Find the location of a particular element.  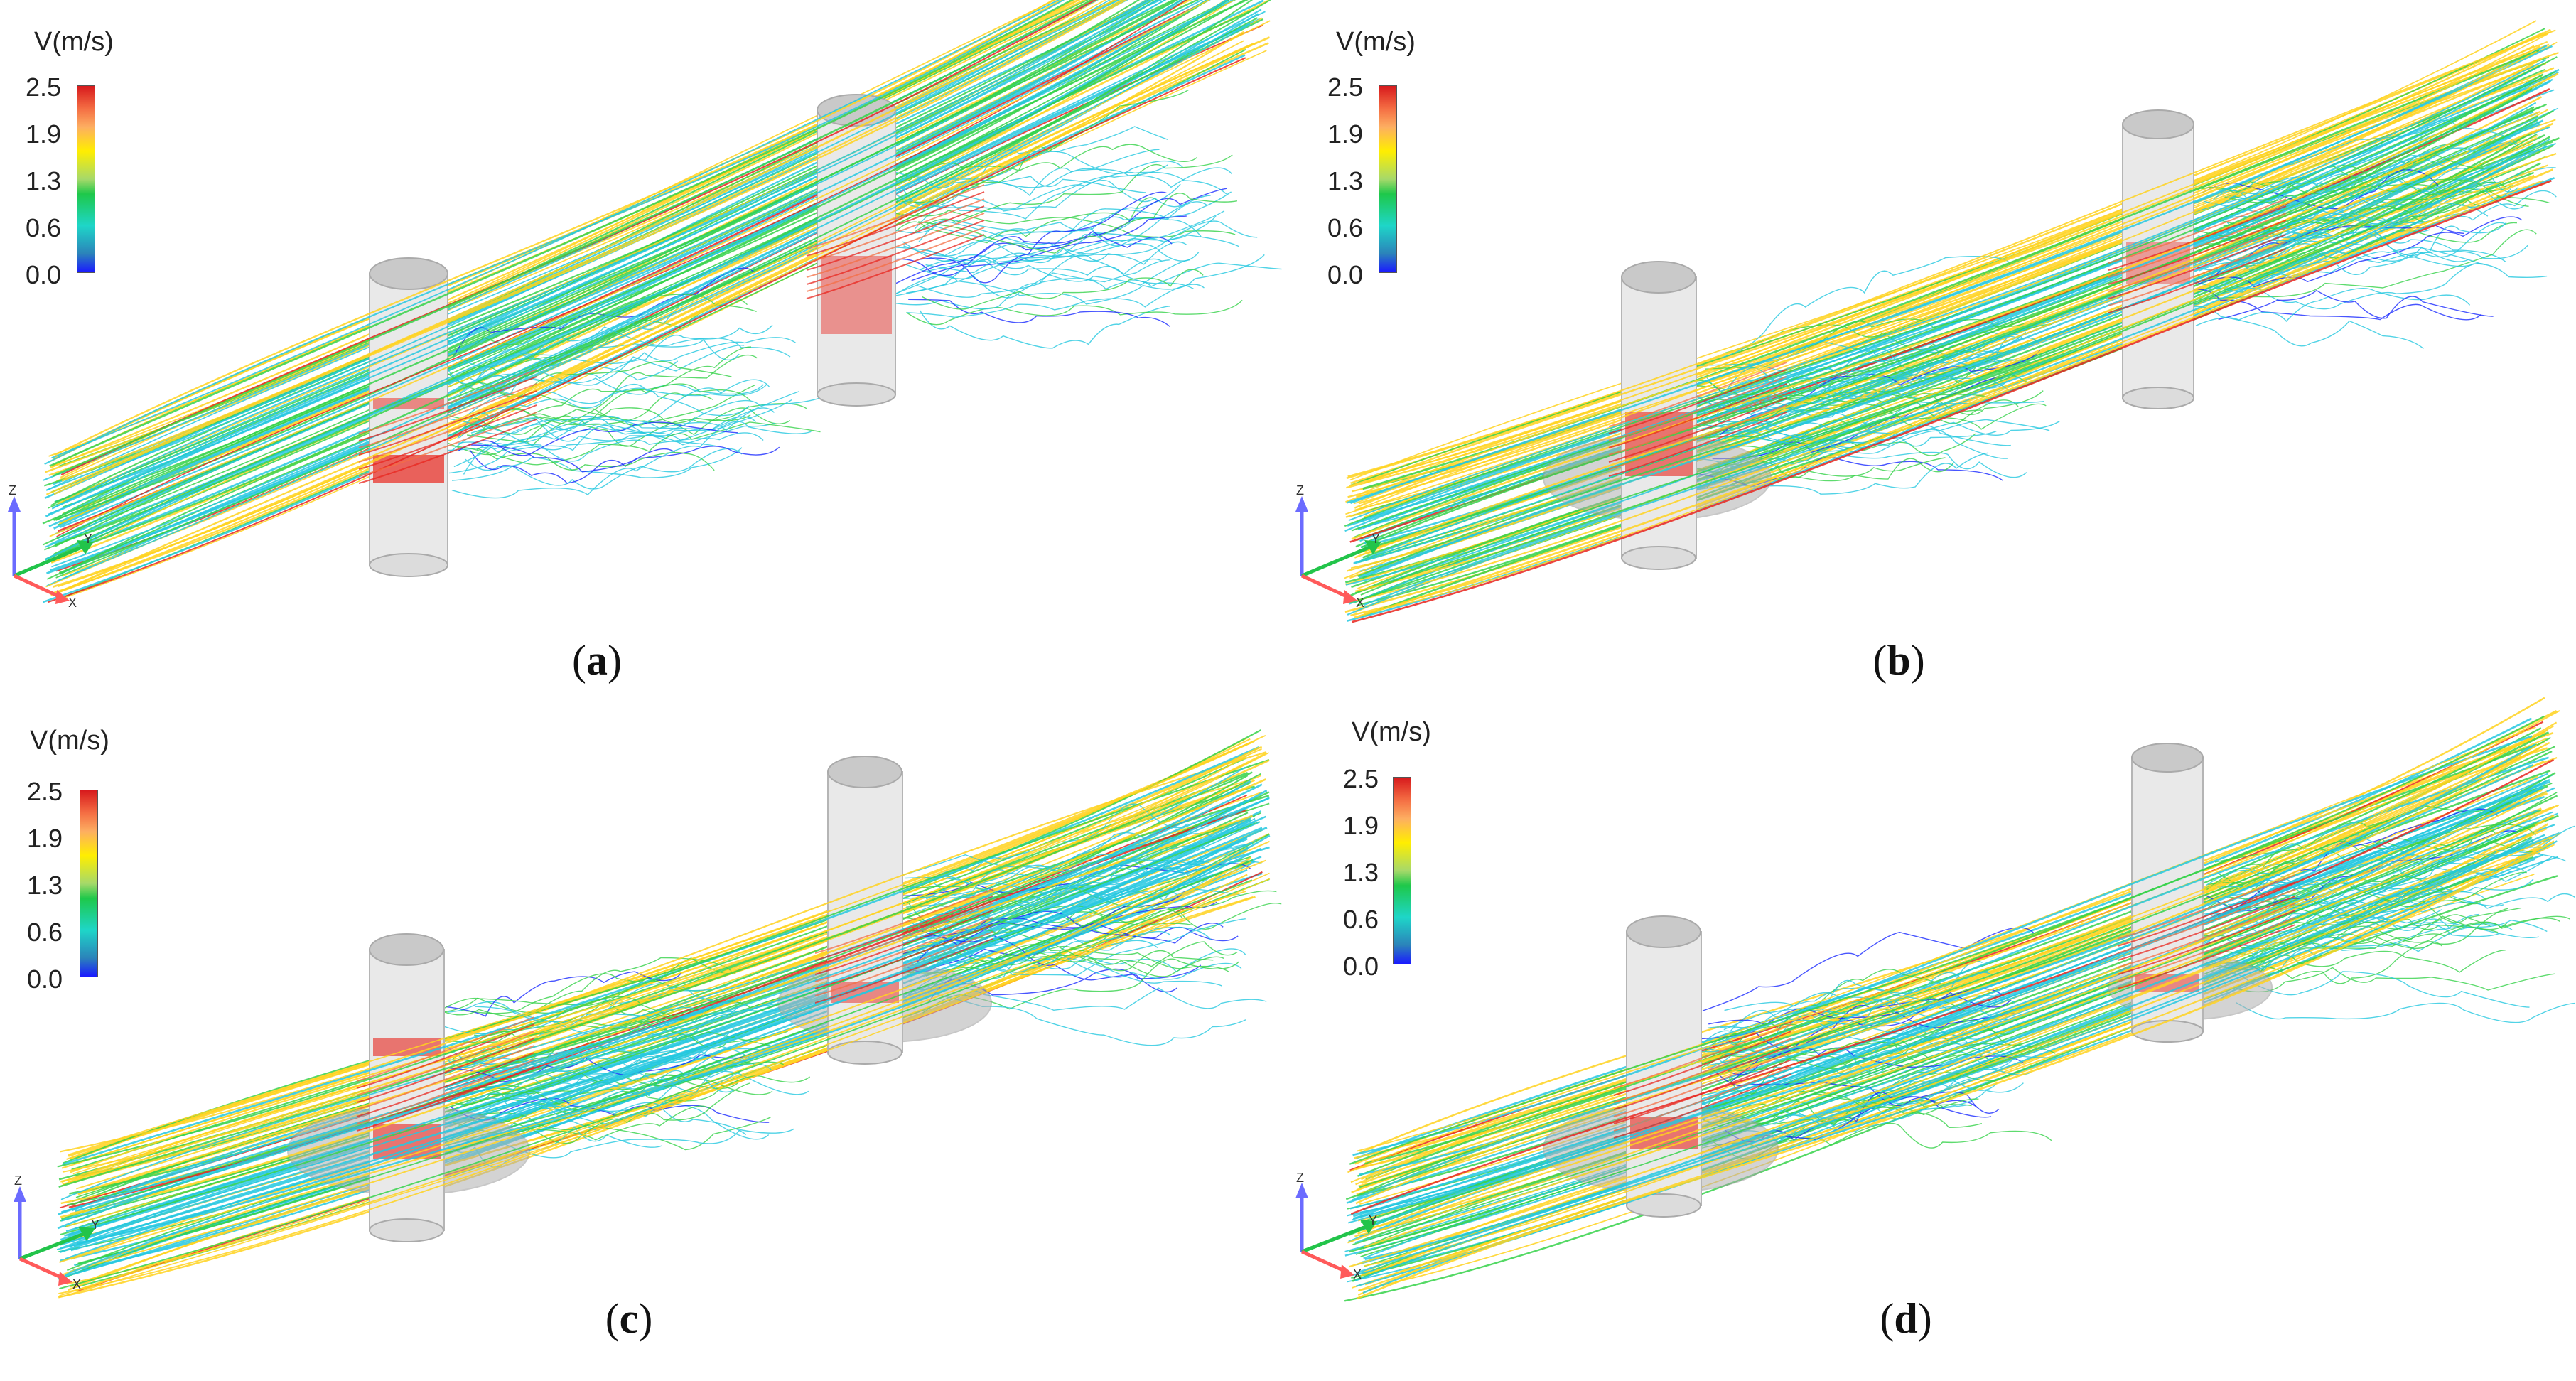

pile-upstream is located at coordinates (407, 1087).